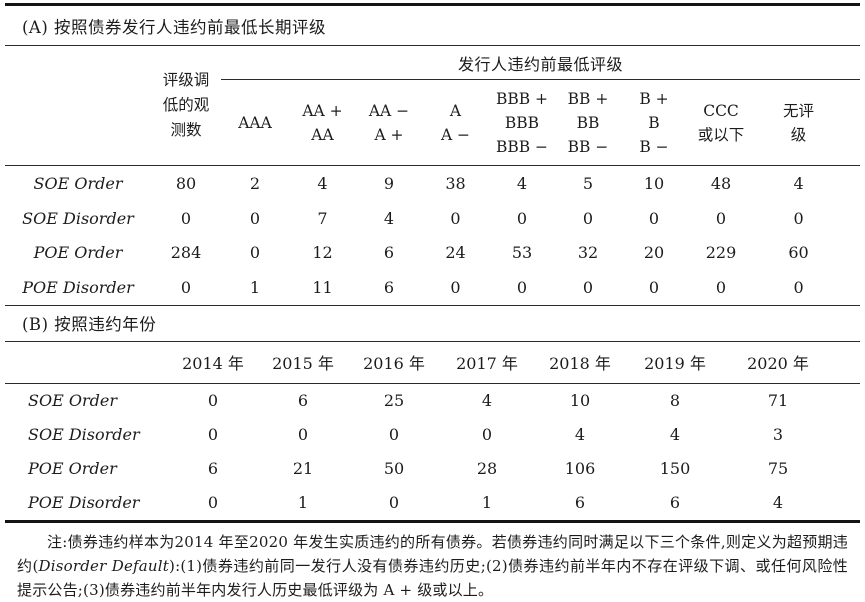  I want to click on col-header-year-2016: 2016 年, so click(394, 364).